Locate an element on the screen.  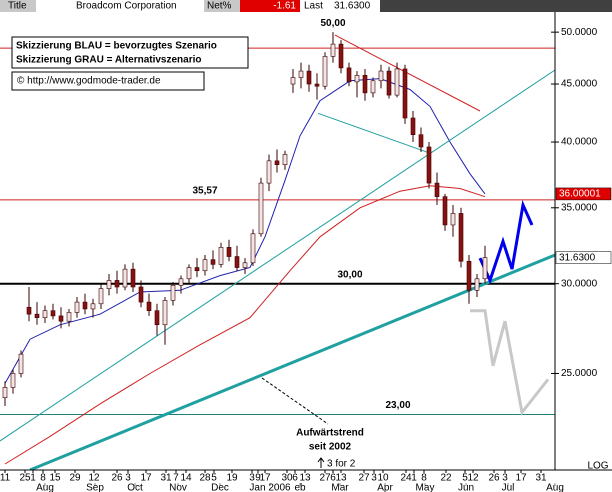
x-tick-label: 1 is located at coordinates (33, 478).